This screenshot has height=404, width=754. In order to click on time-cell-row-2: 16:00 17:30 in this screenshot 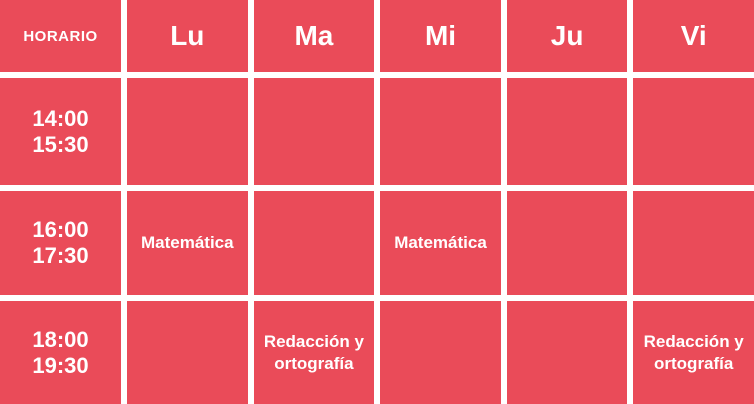, I will do `click(60, 243)`.